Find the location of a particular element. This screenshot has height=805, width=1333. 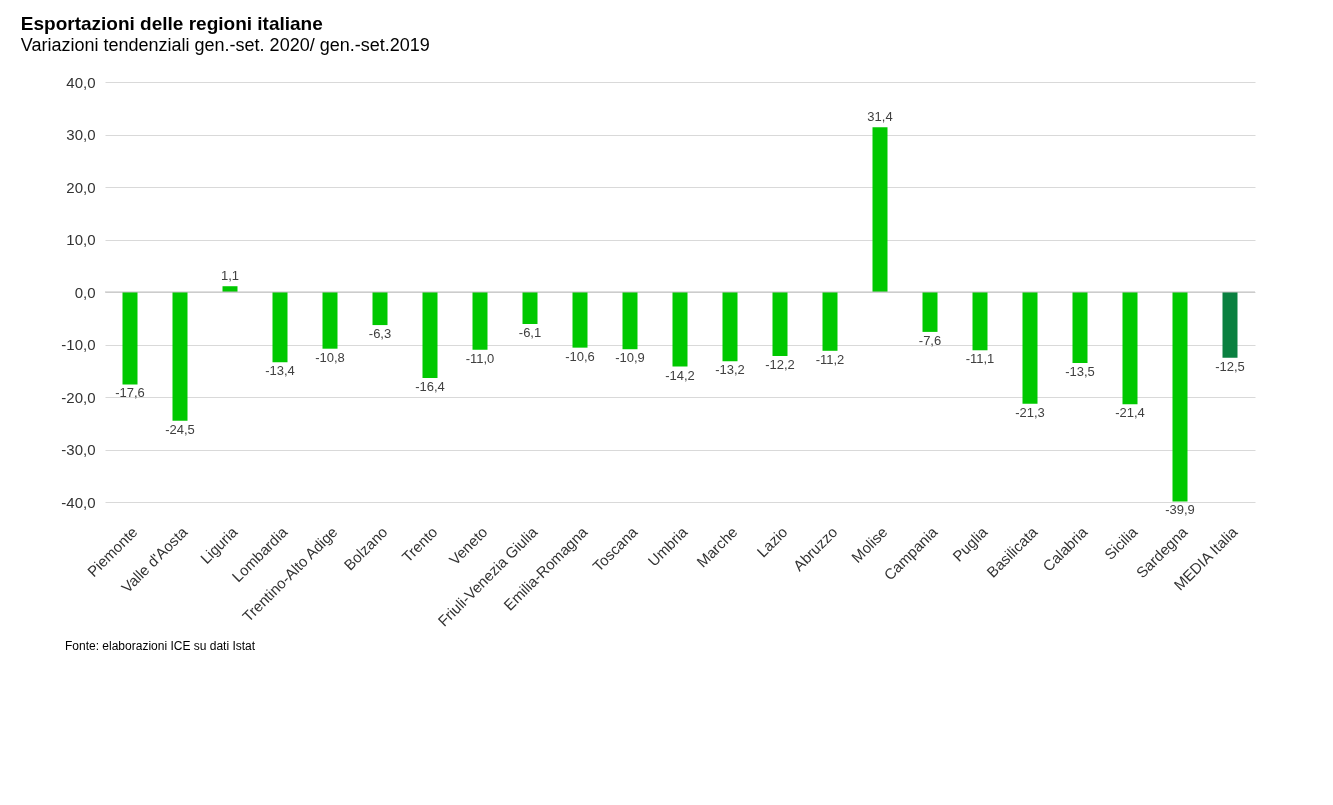

data-label: -16,4 is located at coordinates (430, 387).